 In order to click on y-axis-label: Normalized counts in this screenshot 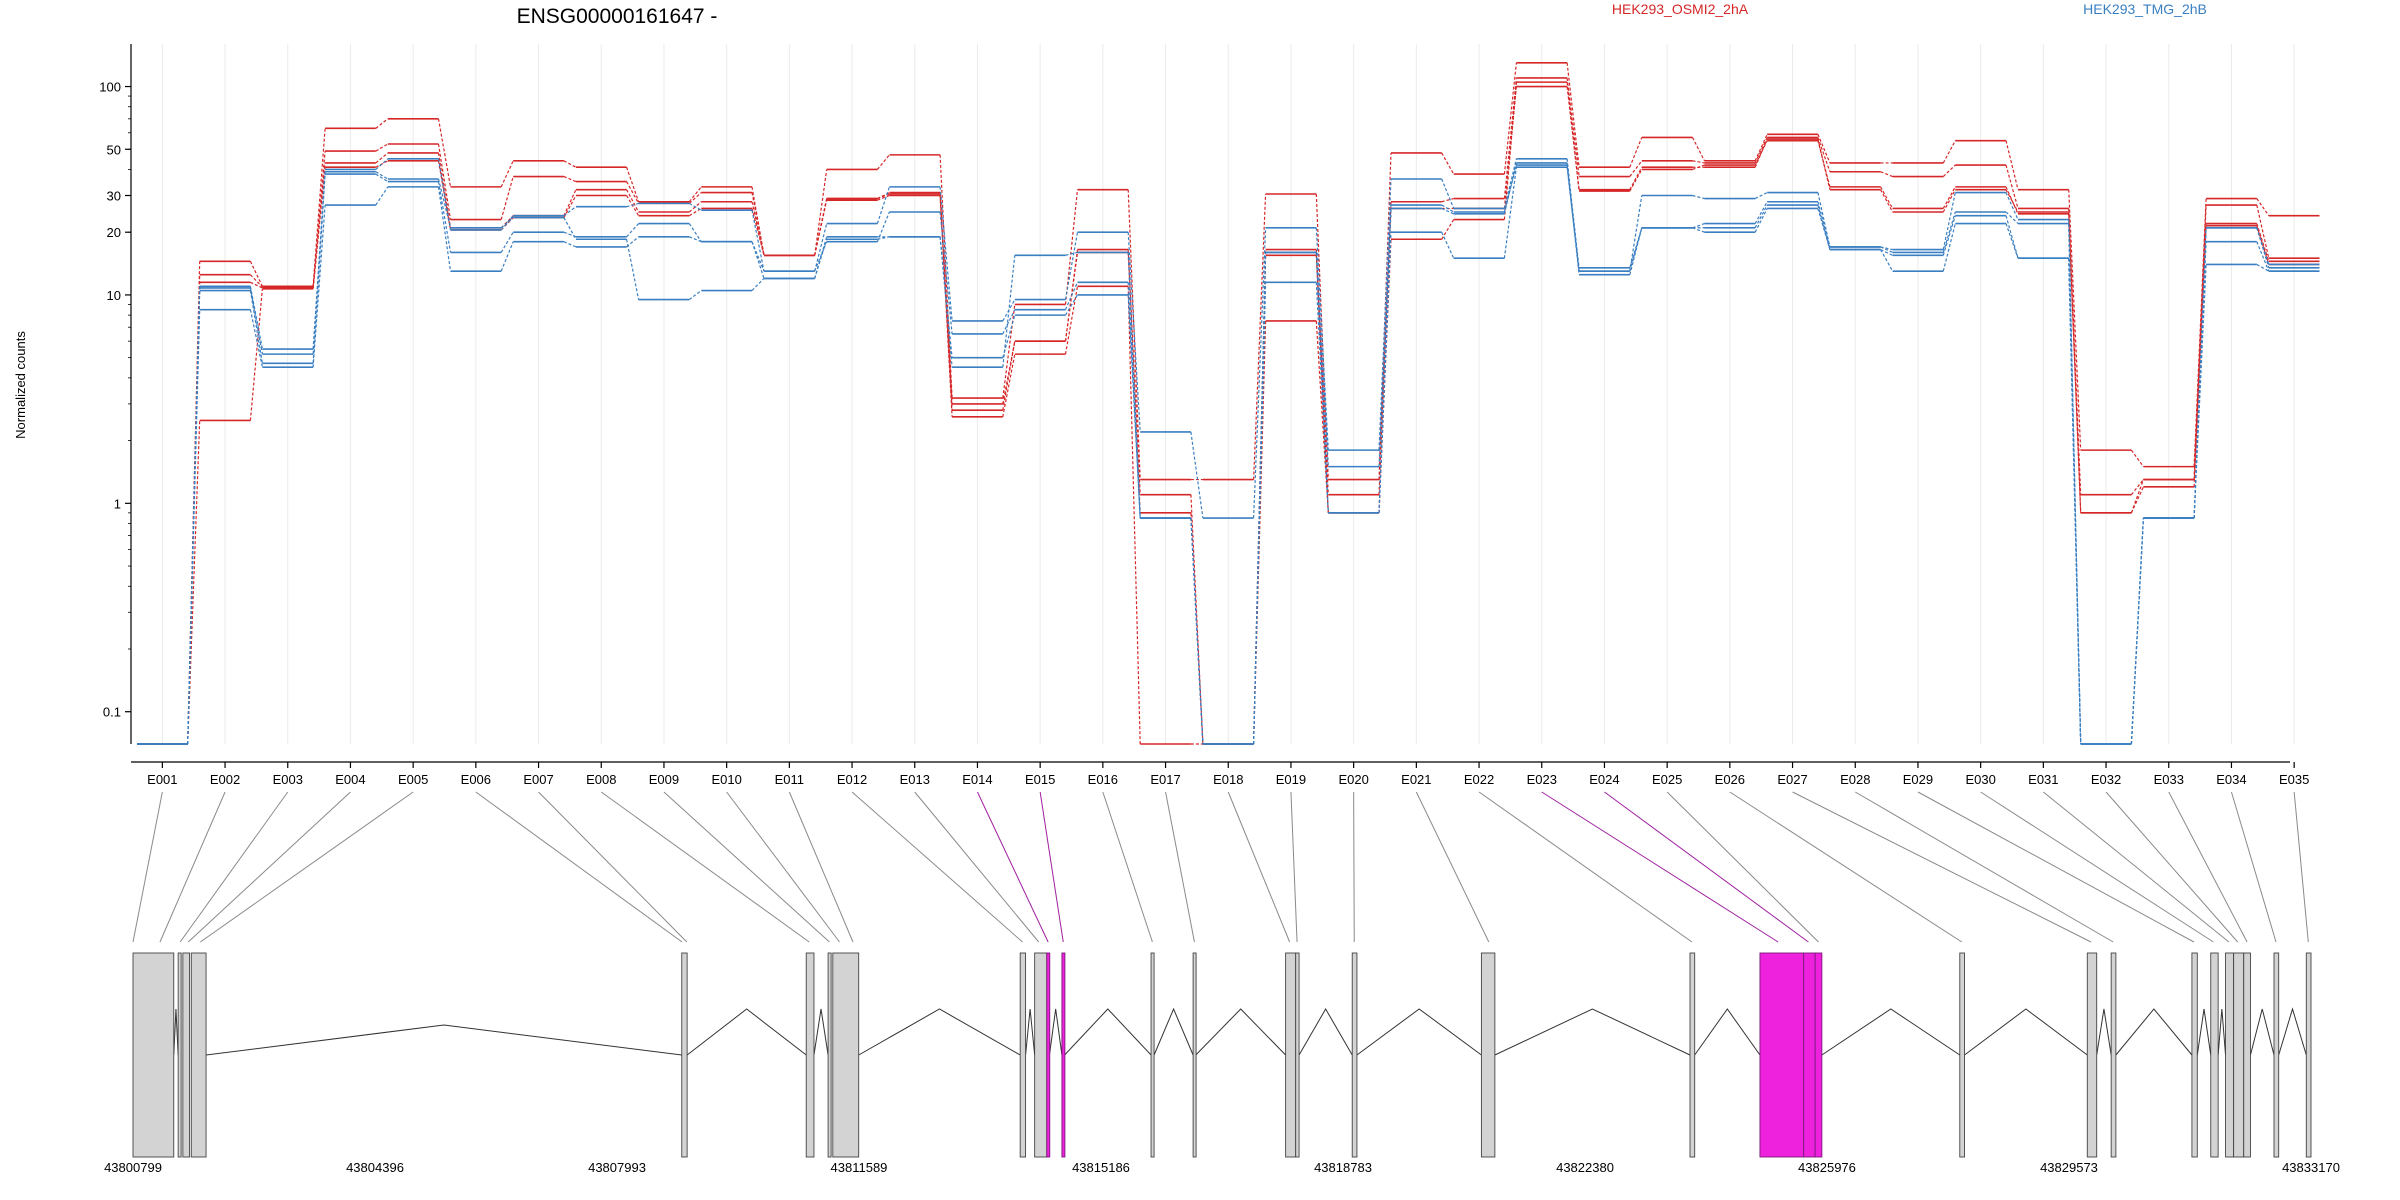, I will do `click(20, 385)`.